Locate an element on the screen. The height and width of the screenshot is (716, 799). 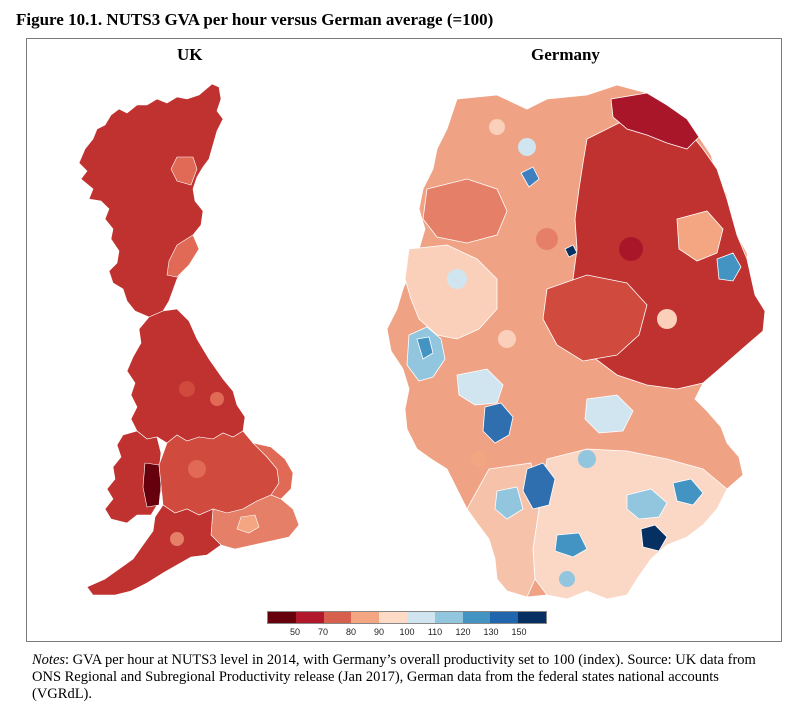
legend-tick-label: 130 is located at coordinates (491, 632).